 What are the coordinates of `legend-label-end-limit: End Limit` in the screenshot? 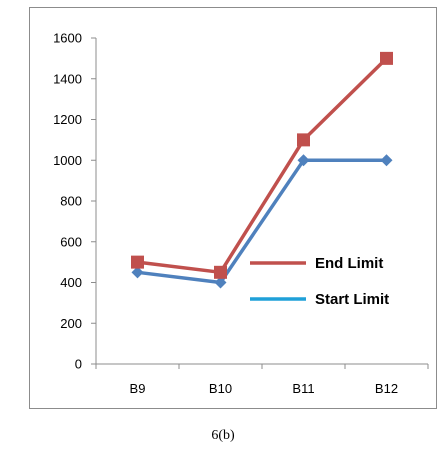 It's located at (349, 263).